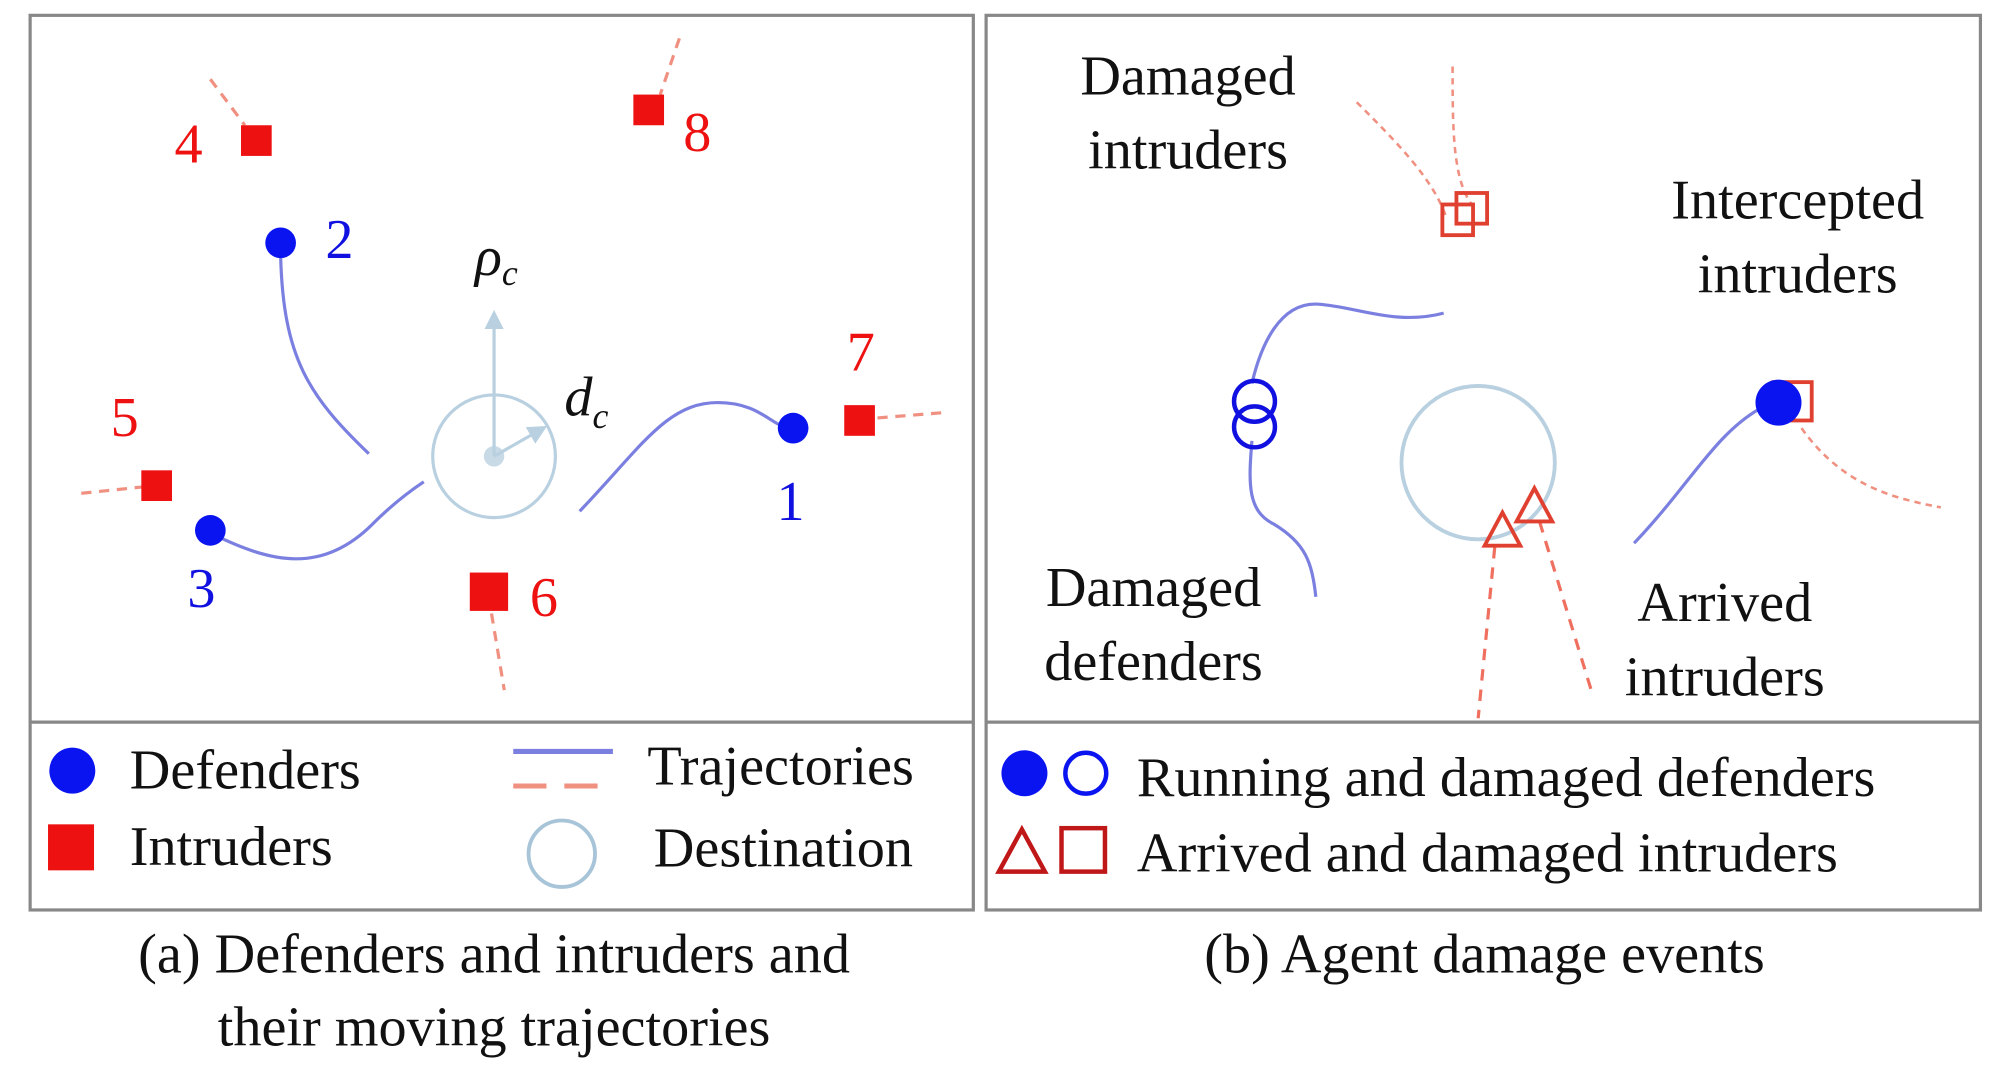  What do you see at coordinates (494, 414) in the screenshot?
I see `destination` at bounding box center [494, 414].